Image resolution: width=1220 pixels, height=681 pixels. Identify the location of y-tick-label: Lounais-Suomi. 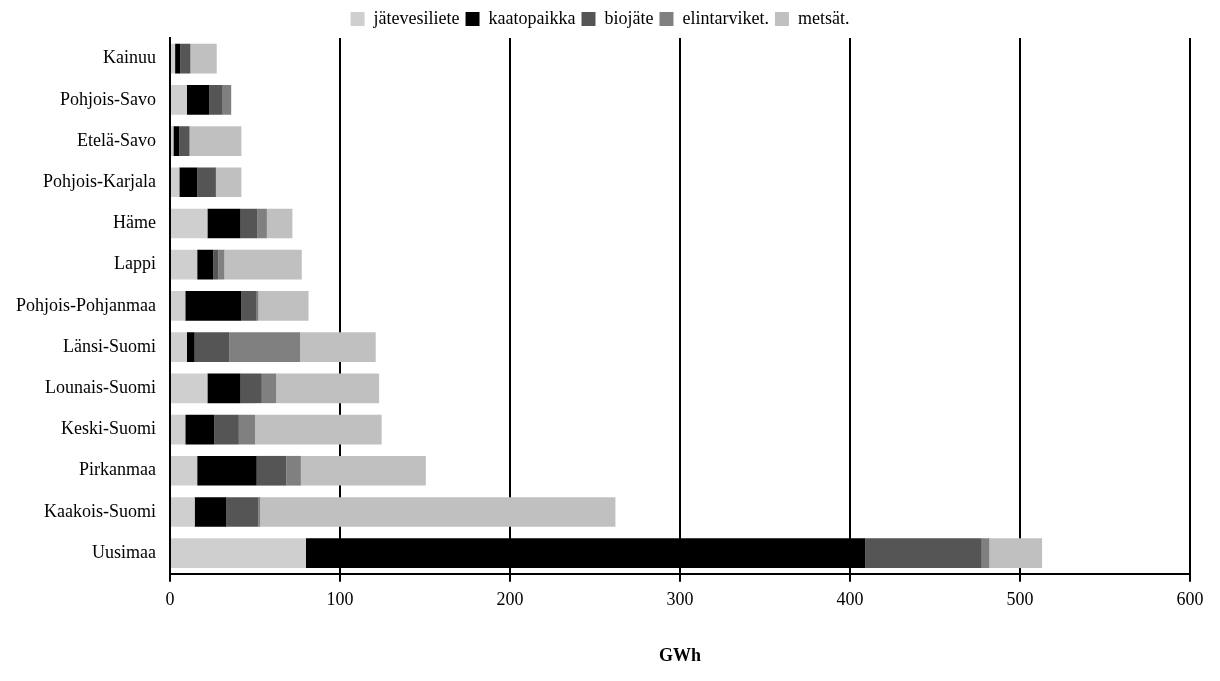
(100, 387).